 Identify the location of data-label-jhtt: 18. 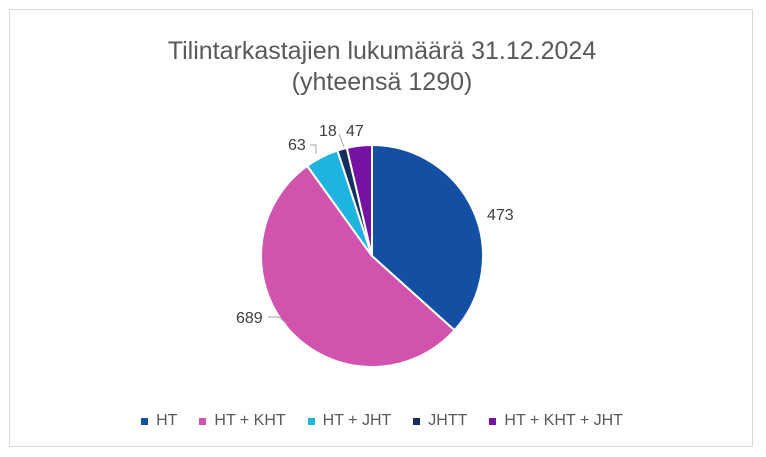
(328, 131).